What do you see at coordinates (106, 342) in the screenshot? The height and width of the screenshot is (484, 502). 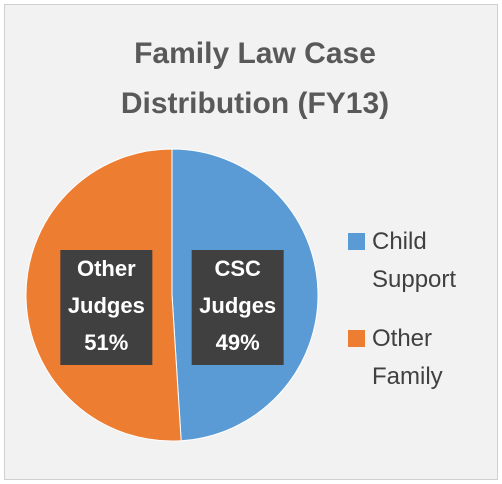 I see `data-label-value: 51%` at bounding box center [106, 342].